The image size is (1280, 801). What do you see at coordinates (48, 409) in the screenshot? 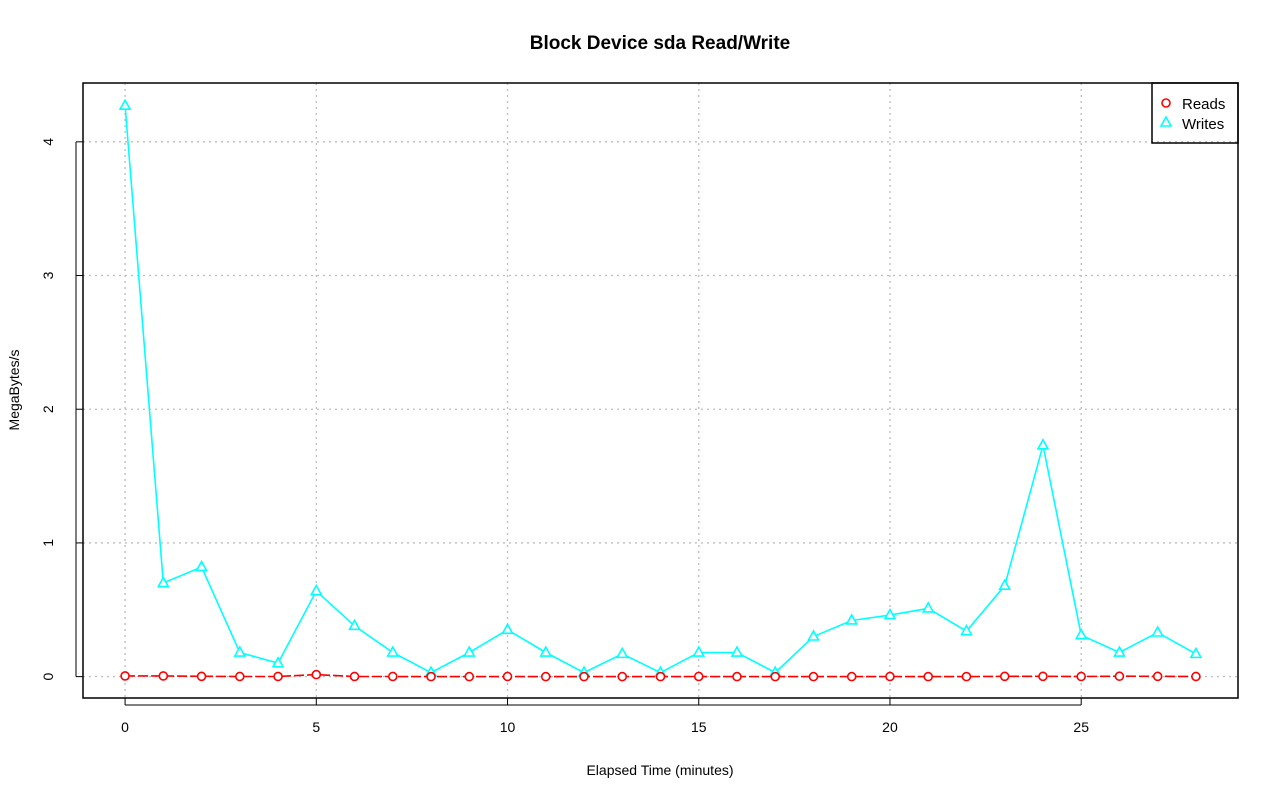
I see `y-tick-label: 2` at bounding box center [48, 409].